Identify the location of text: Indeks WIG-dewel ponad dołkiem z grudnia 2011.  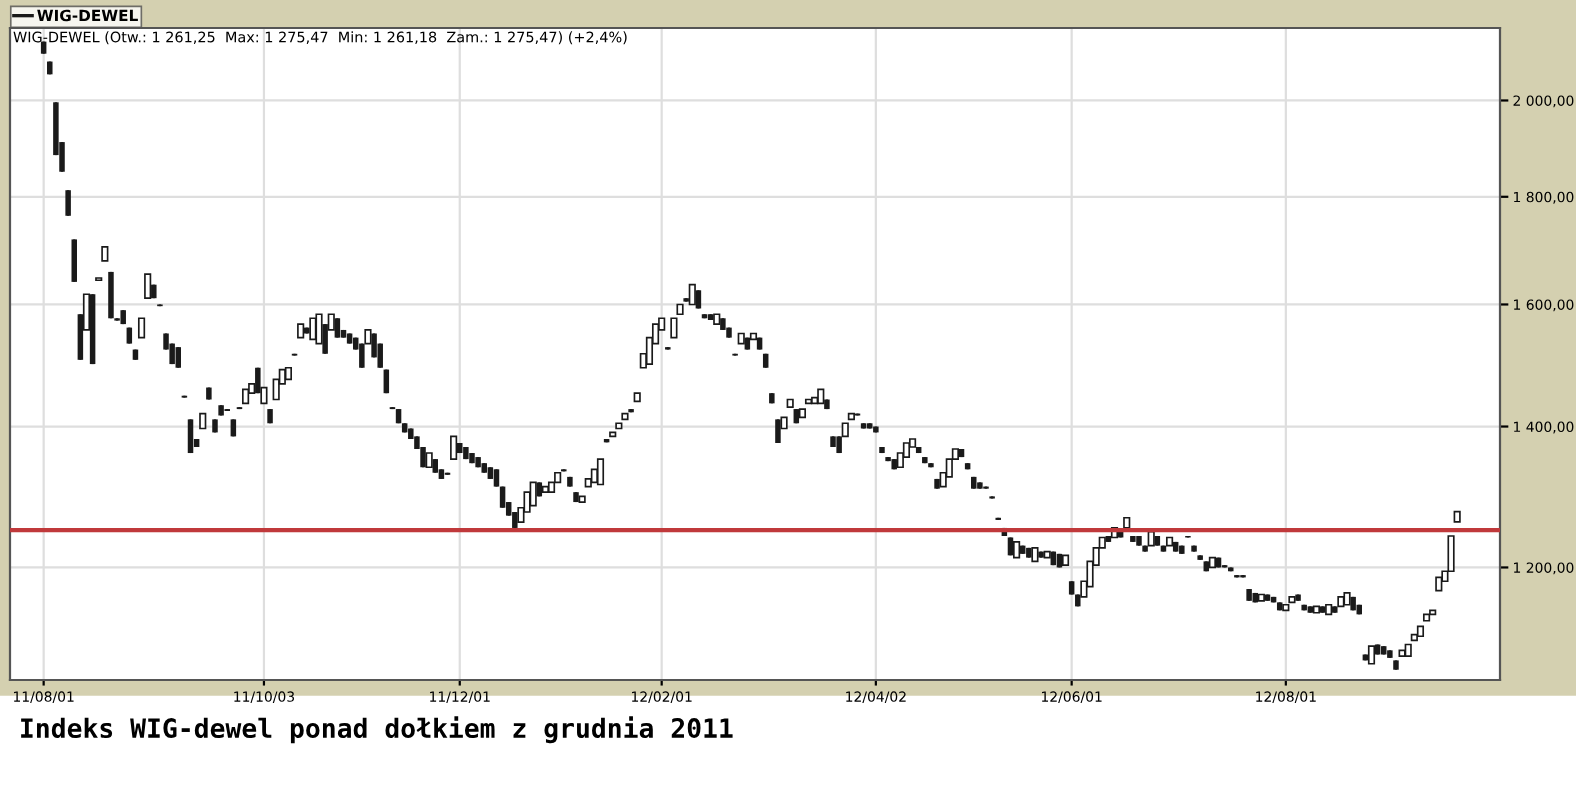
(377, 730).